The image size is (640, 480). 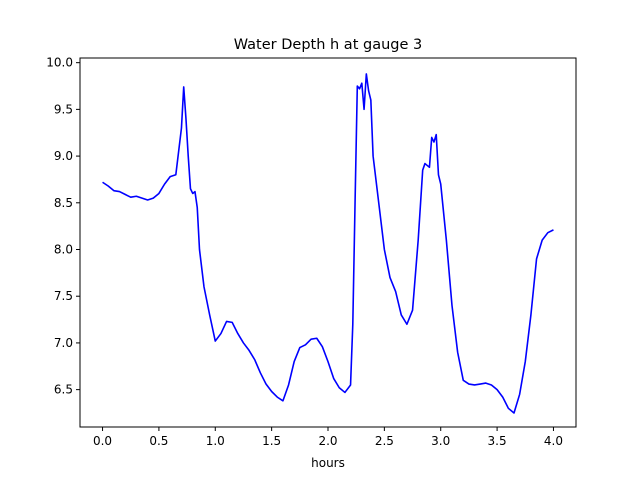 I want to click on x-tick-label: 1.0, so click(x=215, y=441).